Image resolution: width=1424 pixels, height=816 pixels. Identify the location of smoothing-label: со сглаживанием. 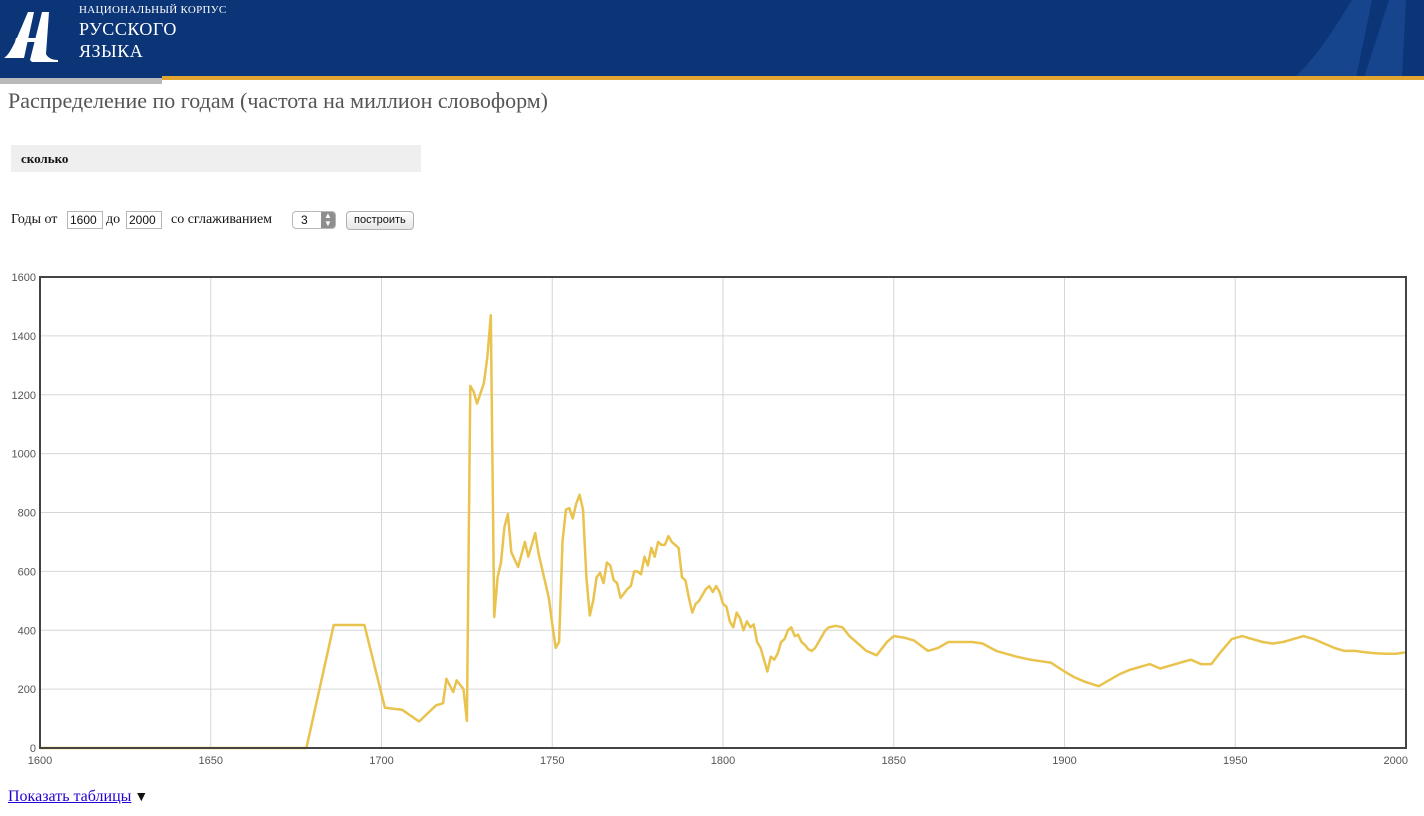
(222, 219).